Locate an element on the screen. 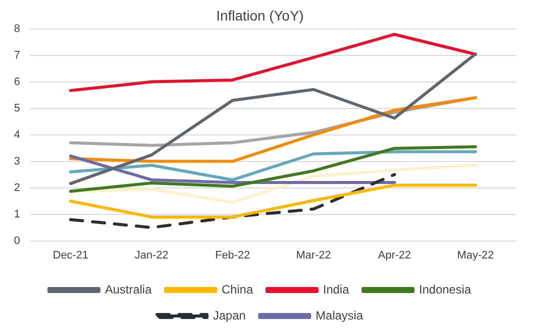  y-tick-label: 6 is located at coordinates (17, 82).